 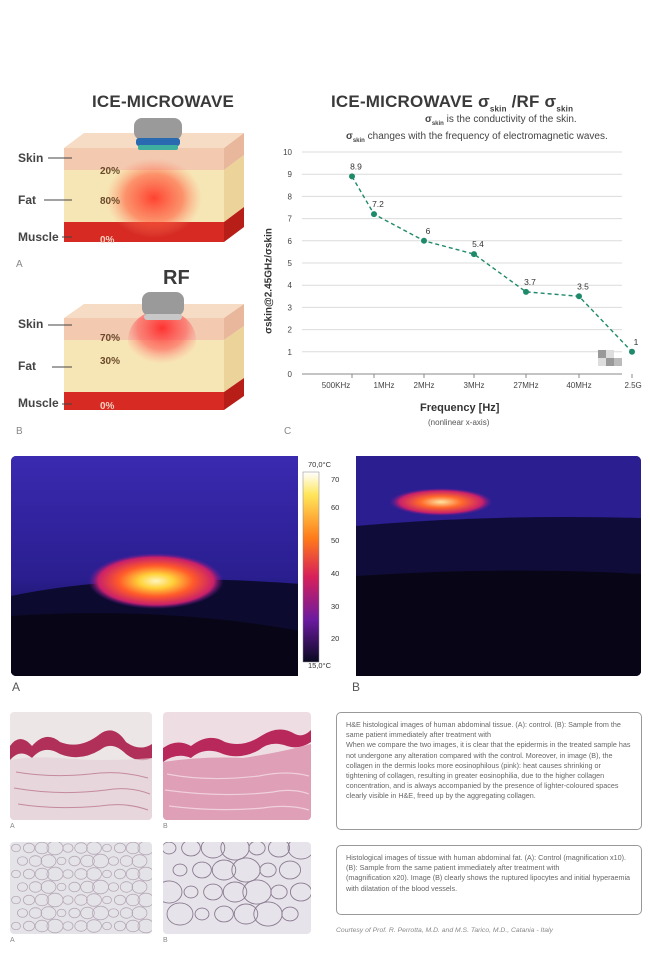 I want to click on colorbar-tick-30: 30, so click(x=335, y=606).